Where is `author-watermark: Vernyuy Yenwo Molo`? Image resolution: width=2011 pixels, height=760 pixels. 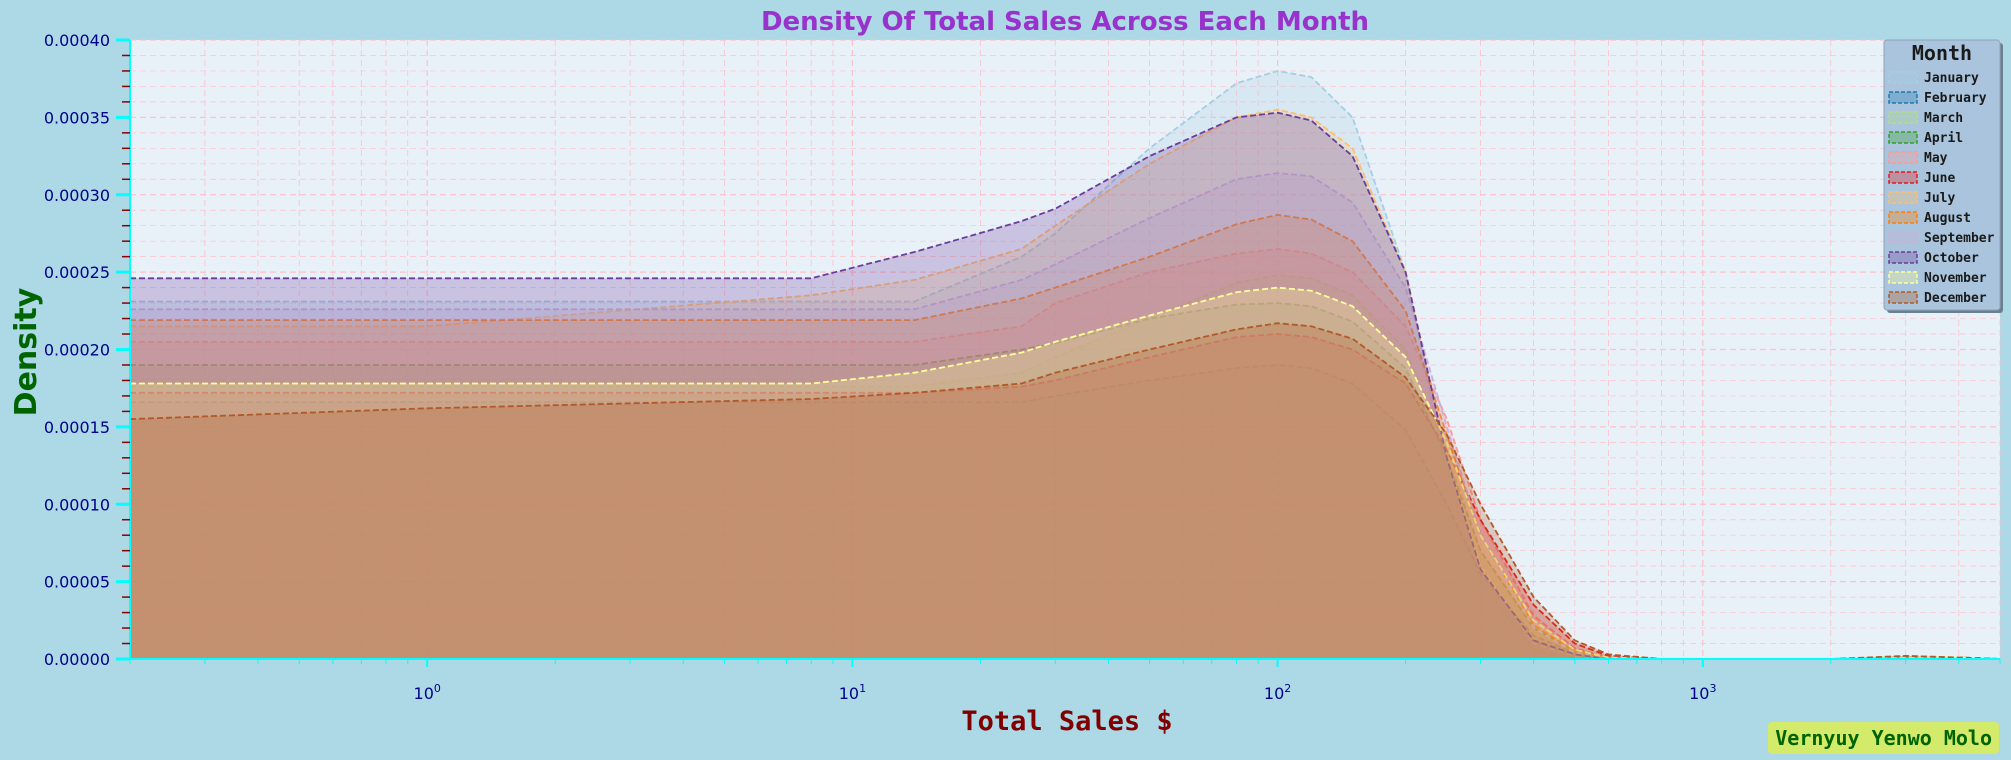
author-watermark: Vernyuy Yenwo Molo is located at coordinates (1883, 738).